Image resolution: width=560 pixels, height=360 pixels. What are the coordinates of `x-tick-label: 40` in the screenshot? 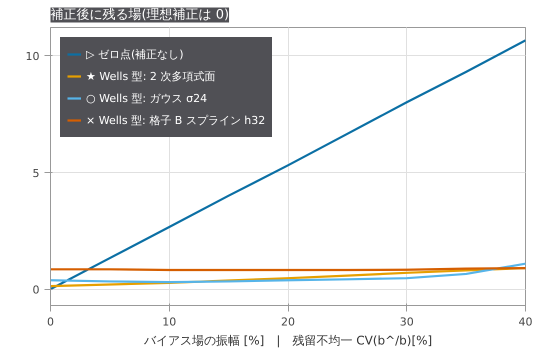 It's located at (525, 322).